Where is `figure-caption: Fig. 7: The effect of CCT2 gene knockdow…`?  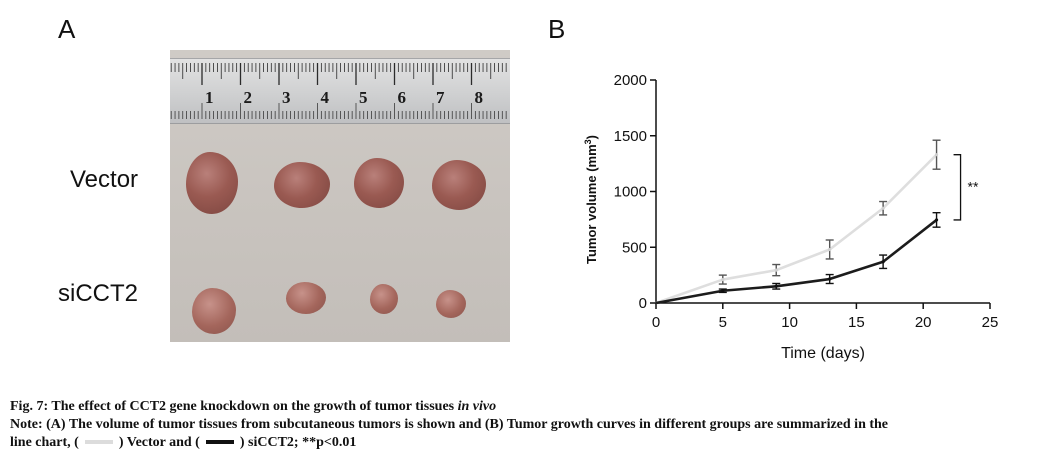 figure-caption: Fig. 7: The effect of CCT2 gene knockdow… is located at coordinates (532, 425).